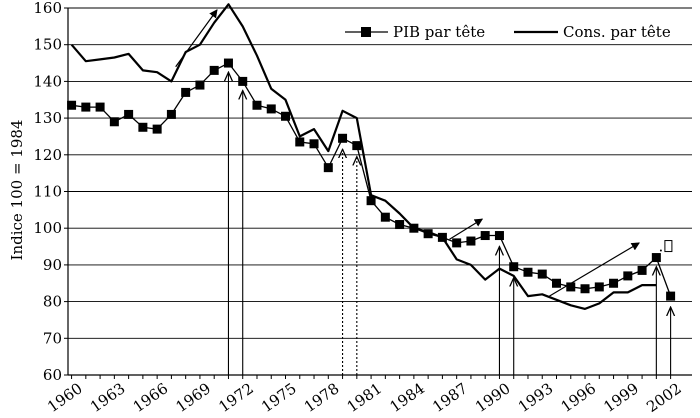 This screenshot has height=418, width=700. Describe the element at coordinates (171, 114) in the screenshot. I see `data-point-pib-1967` at that location.